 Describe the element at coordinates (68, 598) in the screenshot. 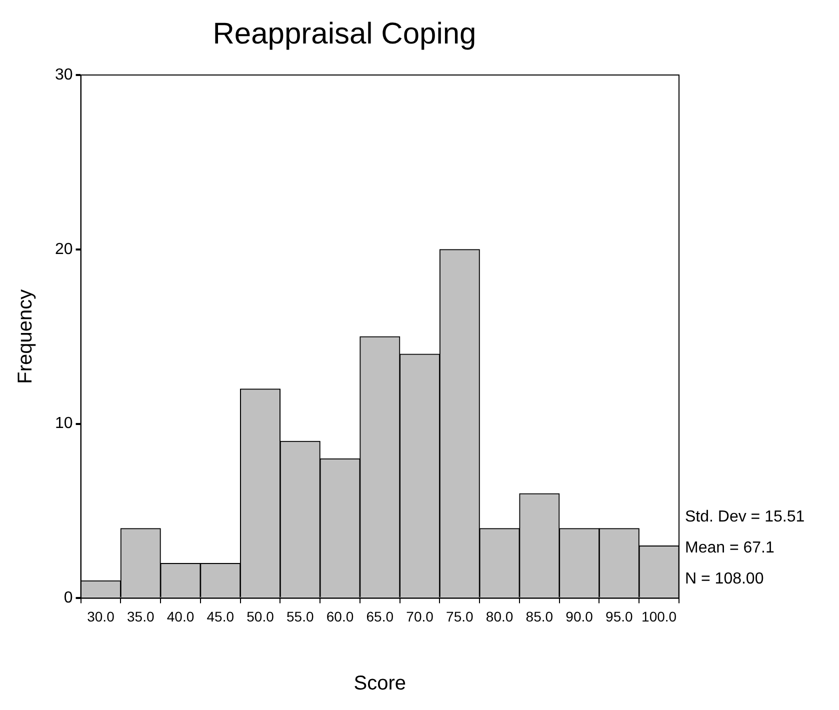

I see `y-tick-label: 0` at that location.